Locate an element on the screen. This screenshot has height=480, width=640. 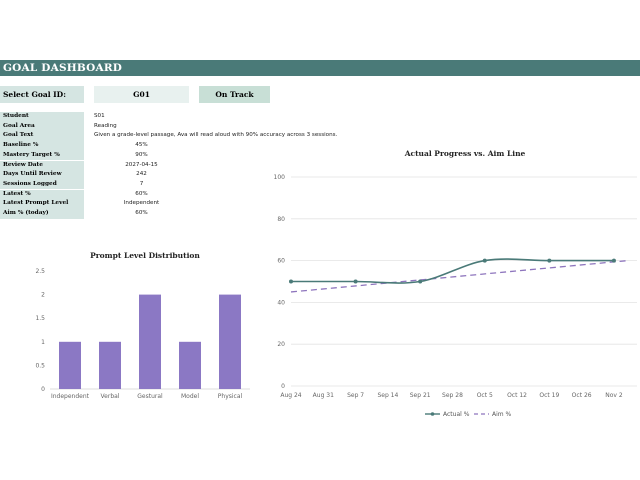
info-key: Sessions Logged is located at coordinates (42, 184).